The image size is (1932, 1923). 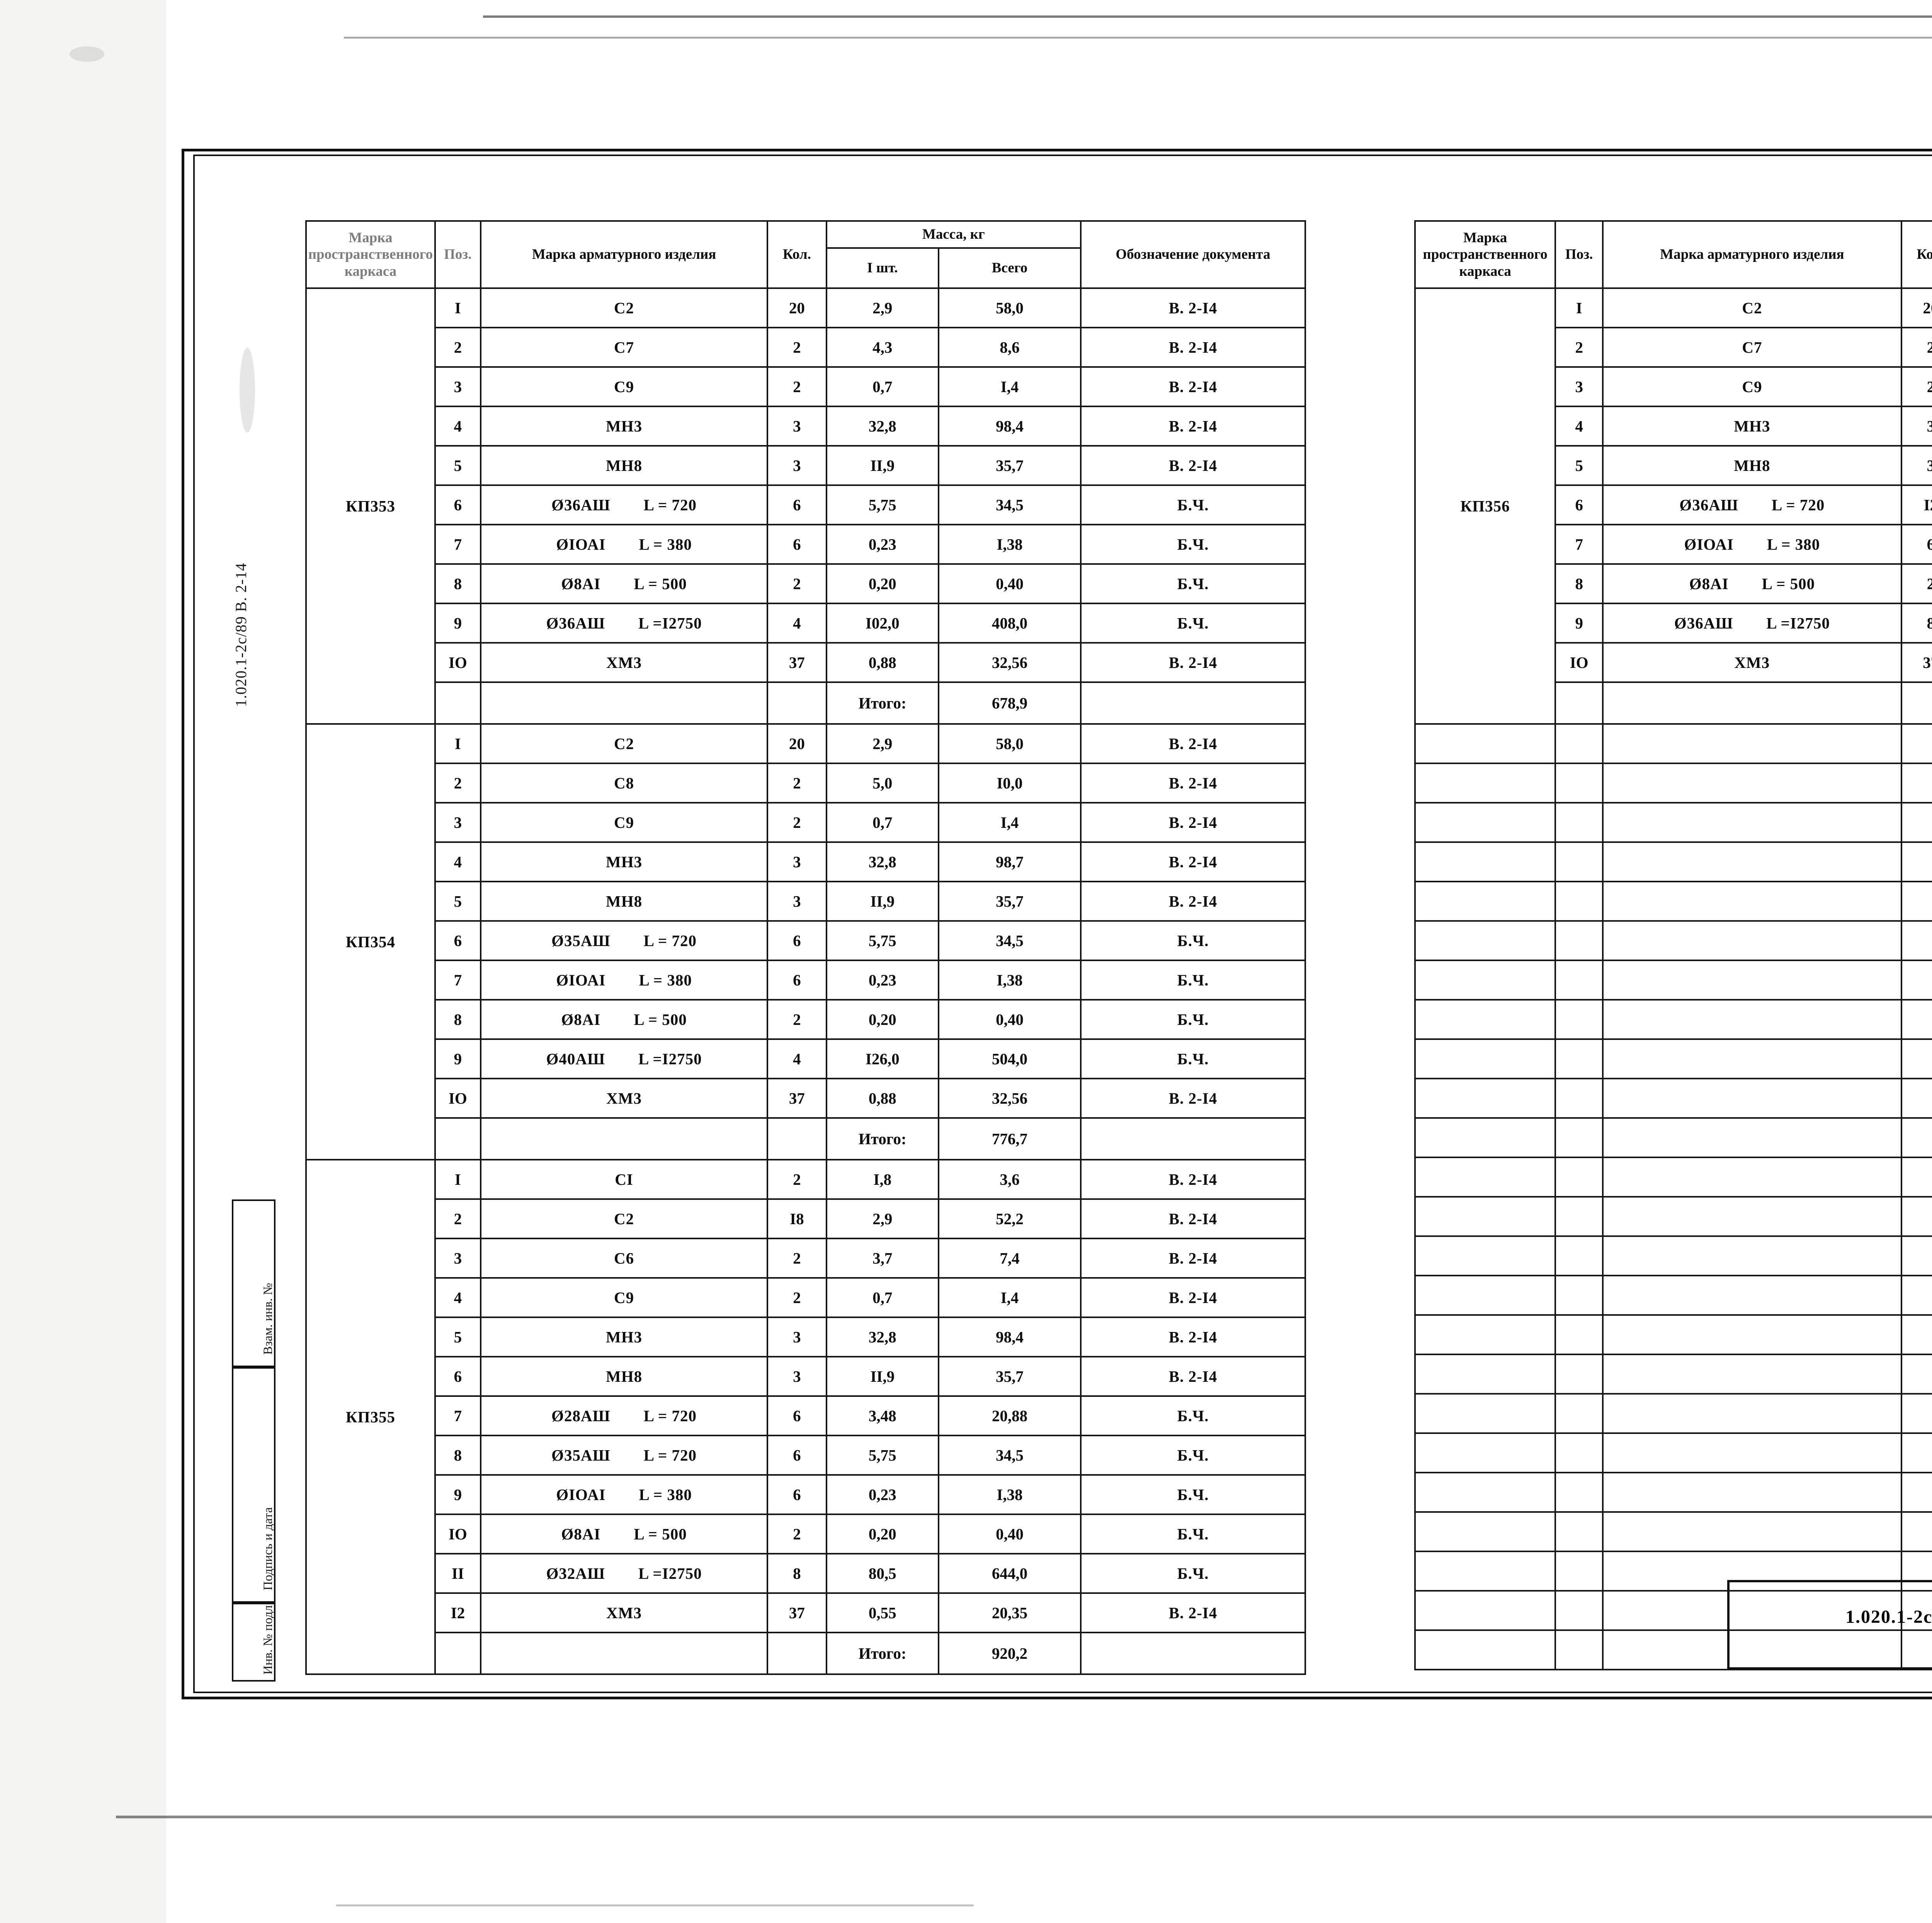 What do you see at coordinates (882, 1218) in the screenshot?
I see `cell-mass-one: 2,9` at bounding box center [882, 1218].